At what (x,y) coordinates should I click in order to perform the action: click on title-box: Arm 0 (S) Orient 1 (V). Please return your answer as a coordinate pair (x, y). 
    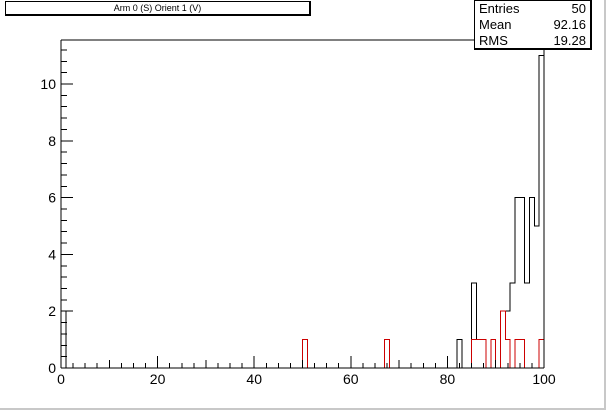
    Looking at the image, I should click on (158, 8).